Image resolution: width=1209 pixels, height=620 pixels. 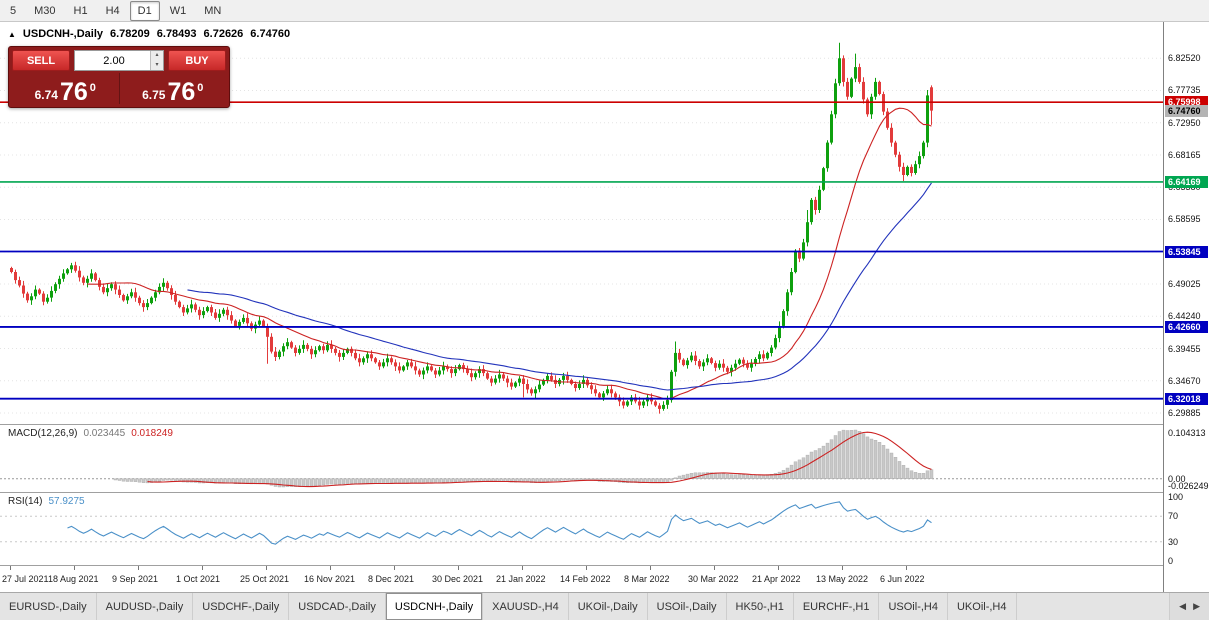 I want to click on time-axis-label: 18 Aug 2021, so click(x=73, y=579).